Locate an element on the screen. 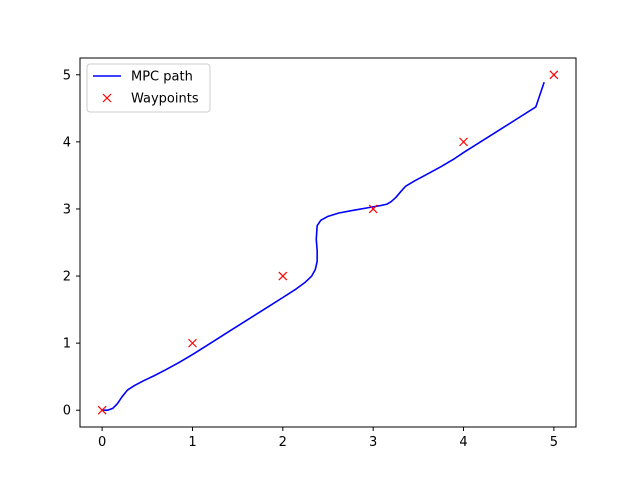  legend: MPC path Waypoints is located at coordinates (148, 88).